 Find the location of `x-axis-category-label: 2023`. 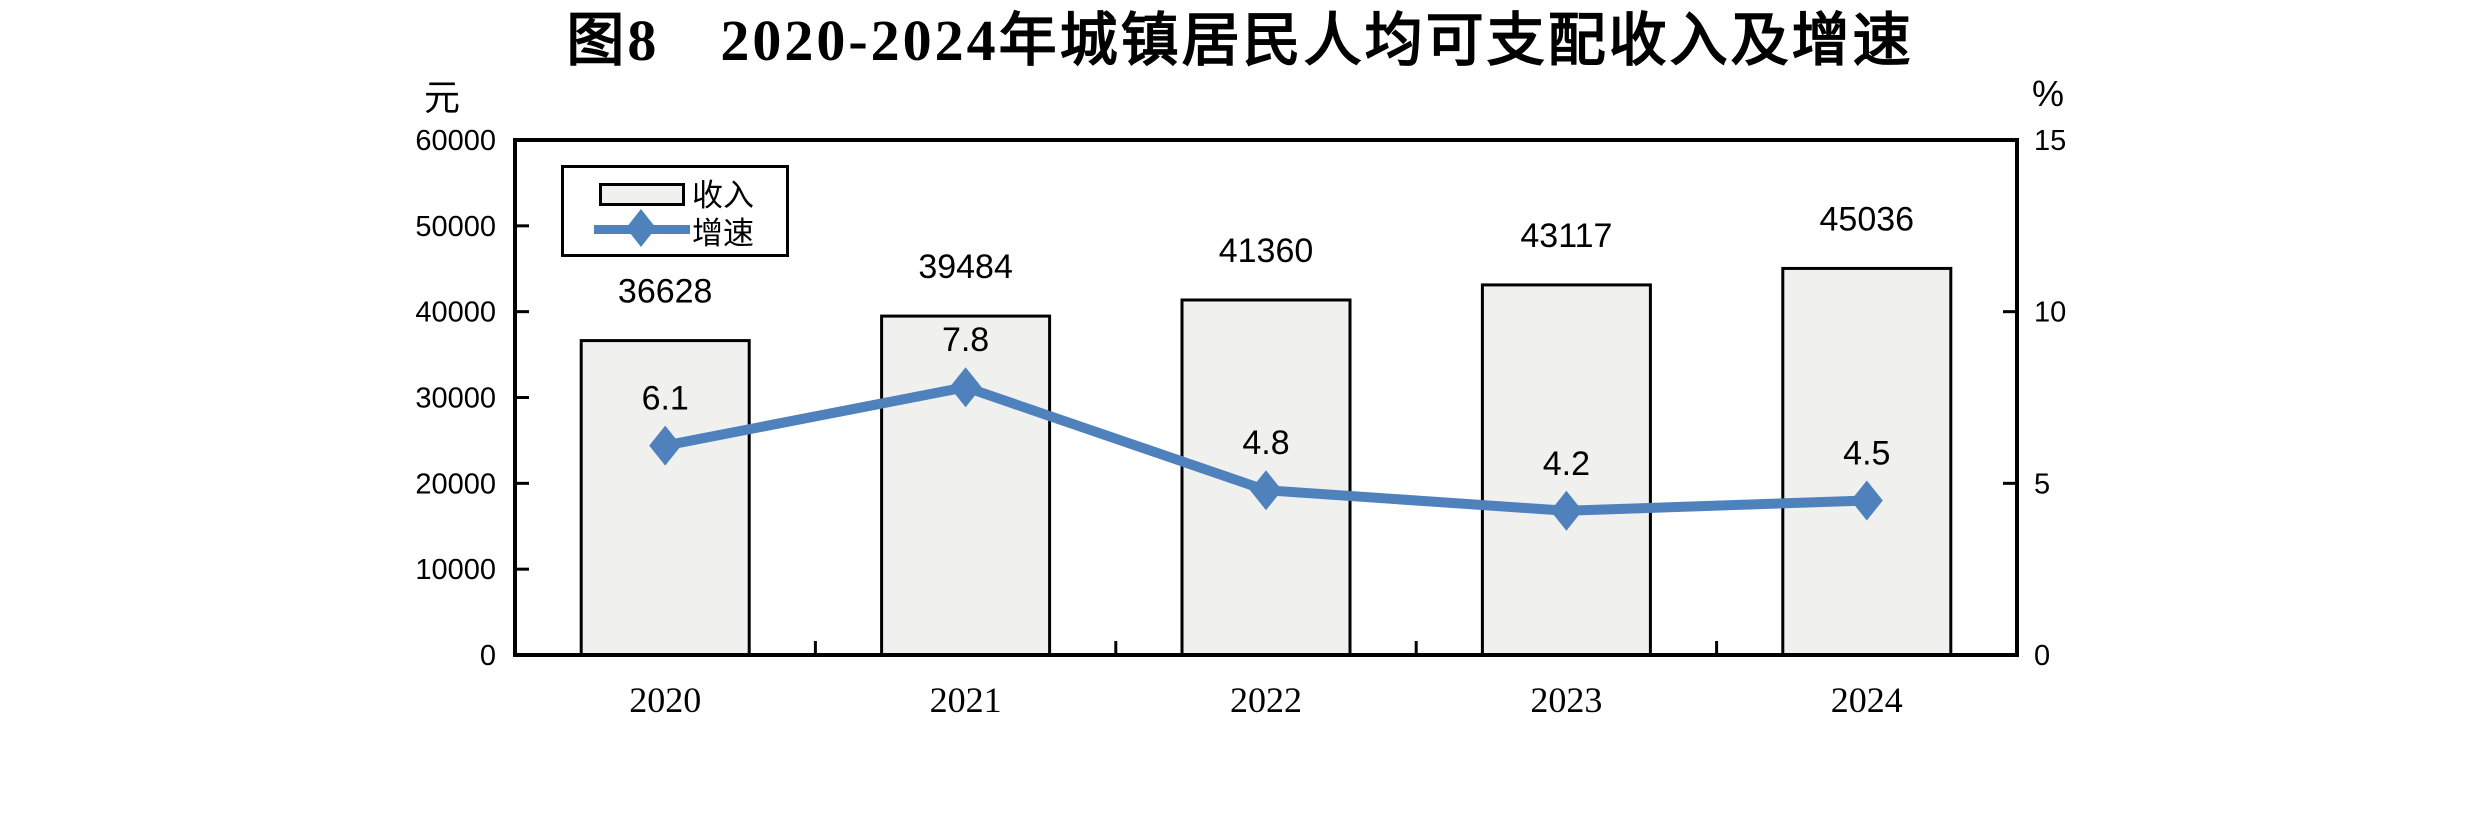

x-axis-category-label: 2023 is located at coordinates (1566, 700).